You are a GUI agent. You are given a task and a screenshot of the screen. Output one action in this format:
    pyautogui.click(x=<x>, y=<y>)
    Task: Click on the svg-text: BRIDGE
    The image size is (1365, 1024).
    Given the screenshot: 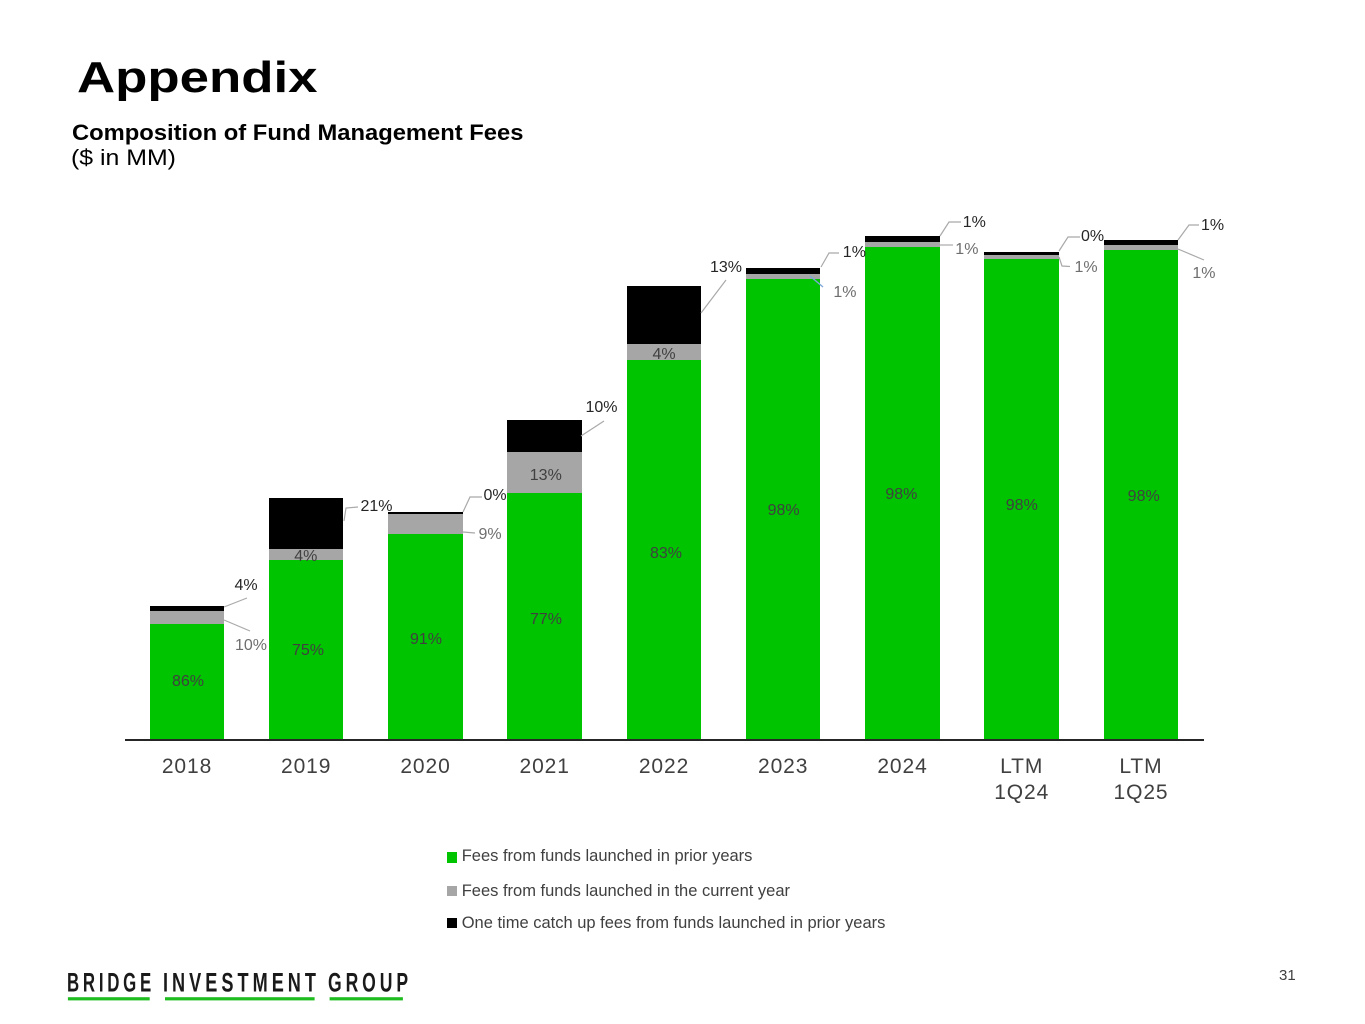 What is the action you would take?
    pyautogui.click(x=111, y=982)
    